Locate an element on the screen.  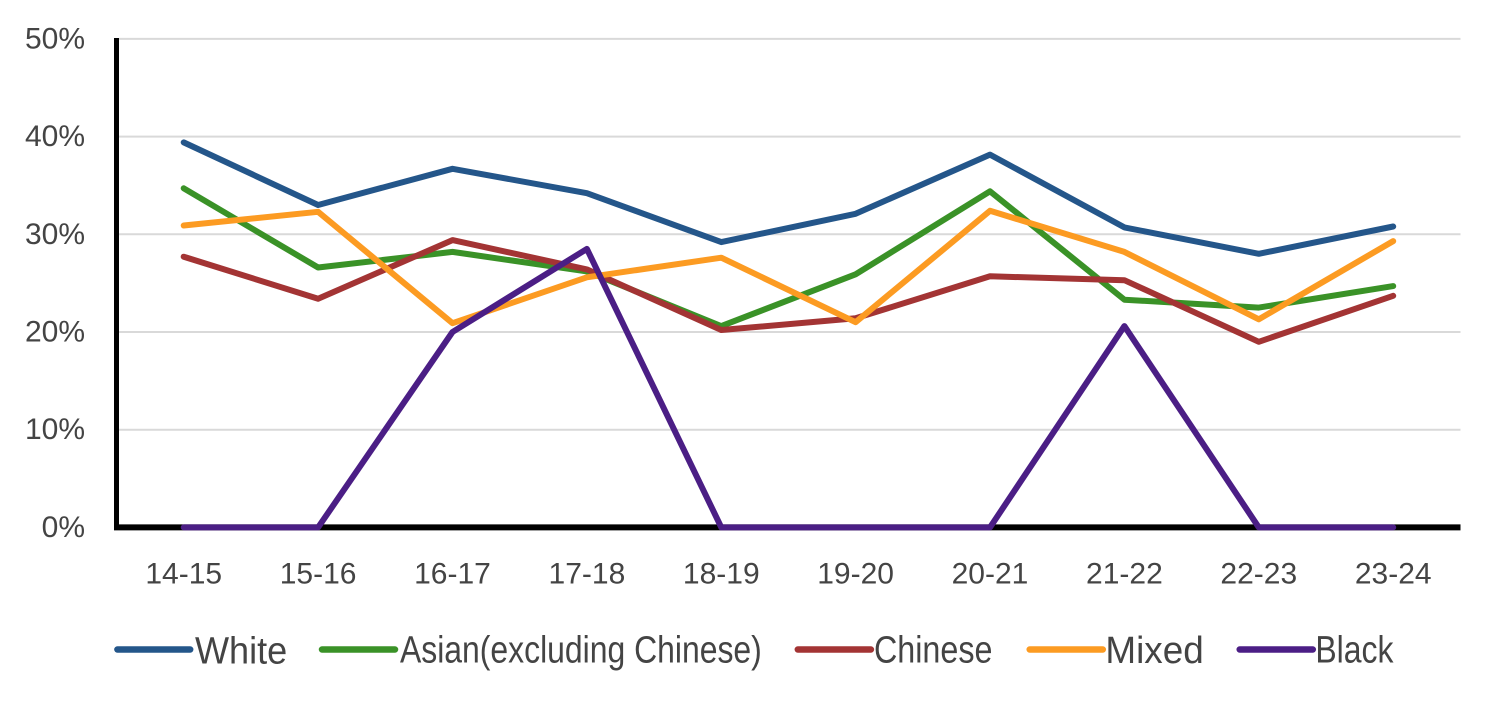
svg-text: Black is located at coordinates (1354, 650).